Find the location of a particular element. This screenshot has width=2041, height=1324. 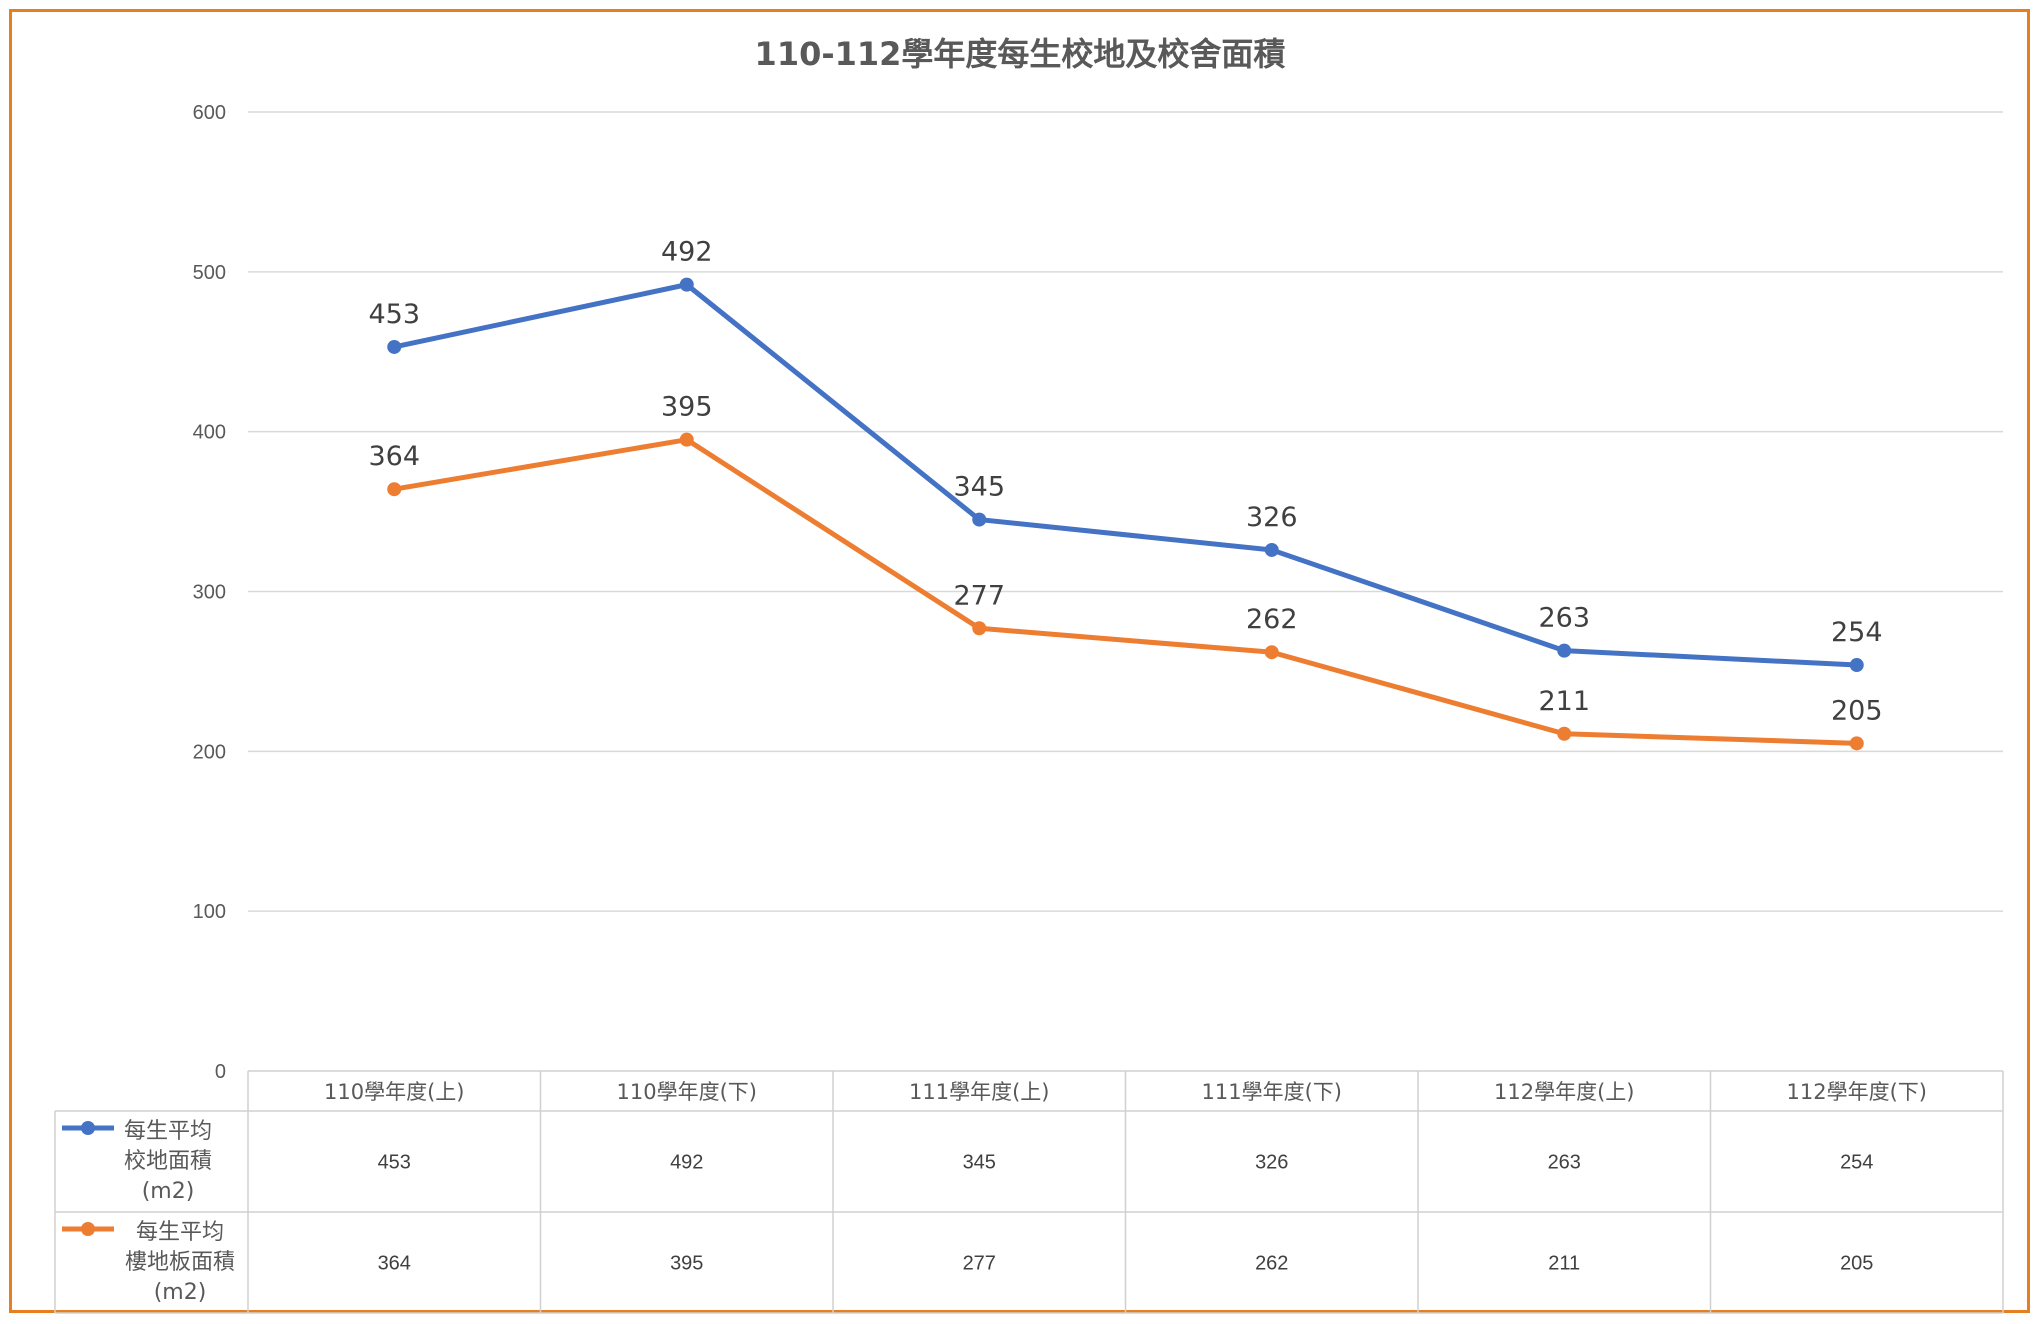

y-tick-label: 400 is located at coordinates (209, 433).